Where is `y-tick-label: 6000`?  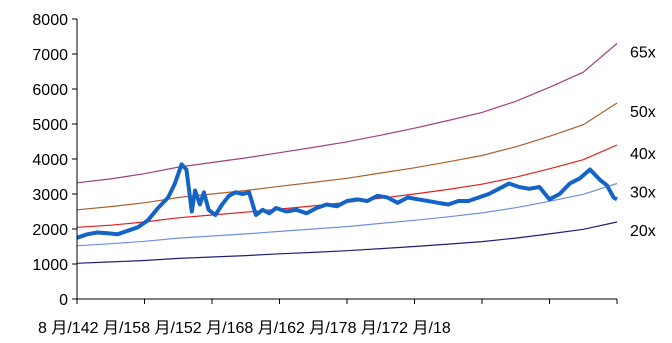
y-tick-label: 6000 is located at coordinates (50, 90).